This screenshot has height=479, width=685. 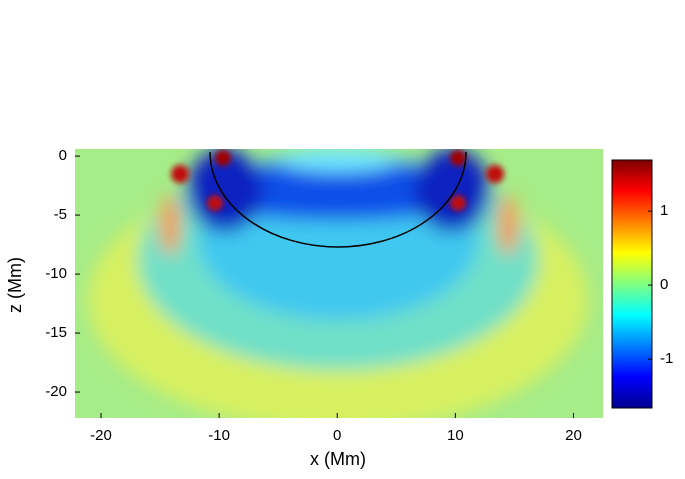 What do you see at coordinates (573, 435) in the screenshot?
I see `x-tick-label: 20` at bounding box center [573, 435].